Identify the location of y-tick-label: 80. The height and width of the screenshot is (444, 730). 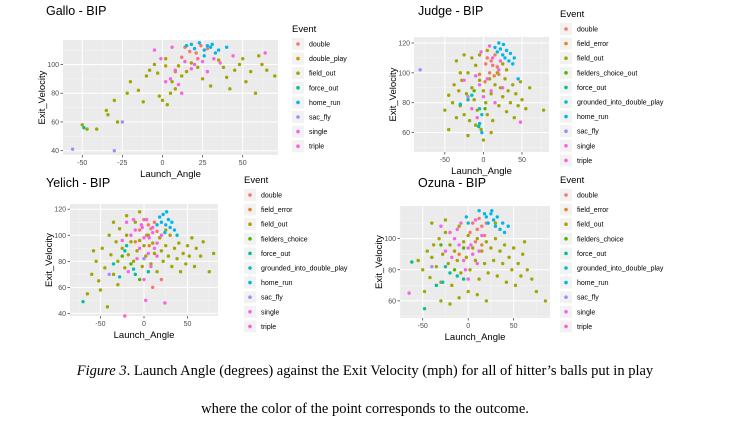
(55, 94).